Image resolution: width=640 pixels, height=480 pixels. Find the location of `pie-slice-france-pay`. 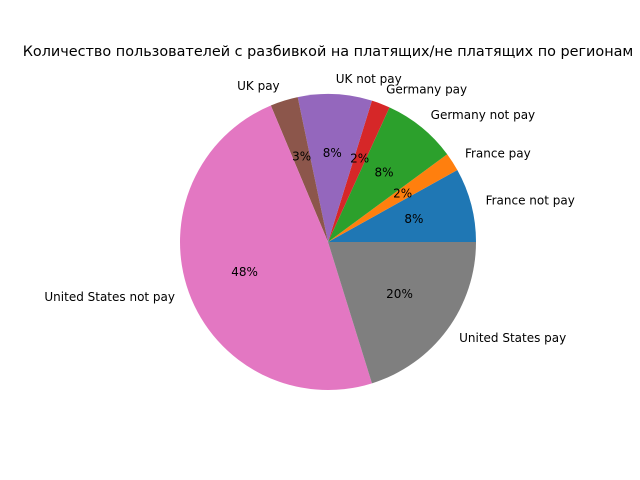

pie-slice-france-pay is located at coordinates (393, 198).